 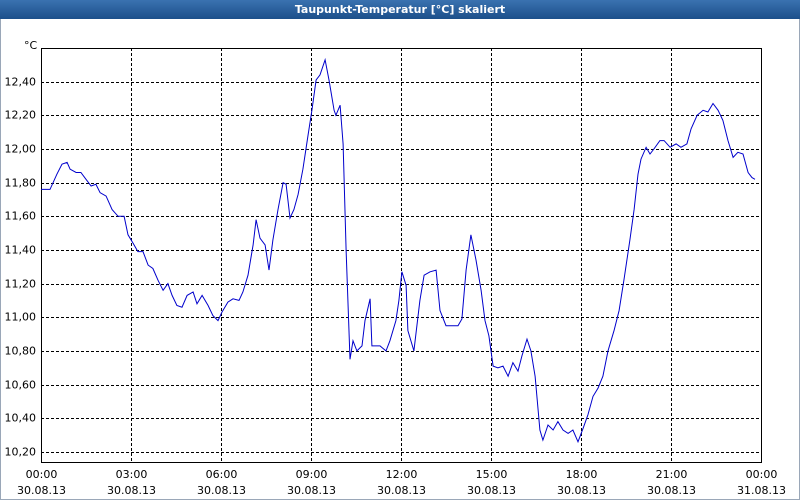 What do you see at coordinates (31, 45) in the screenshot?
I see `y-unit: °C` at bounding box center [31, 45].